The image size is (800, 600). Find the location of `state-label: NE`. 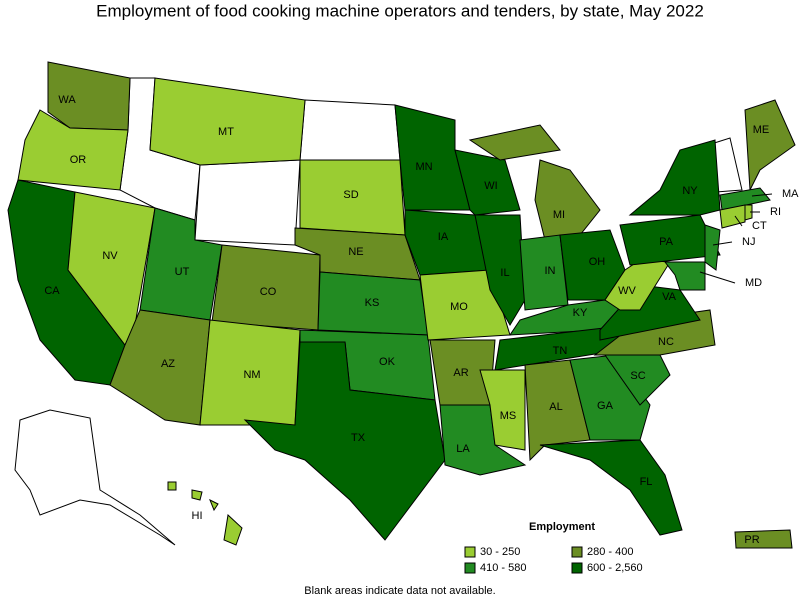

state-label: NE is located at coordinates (355, 252).